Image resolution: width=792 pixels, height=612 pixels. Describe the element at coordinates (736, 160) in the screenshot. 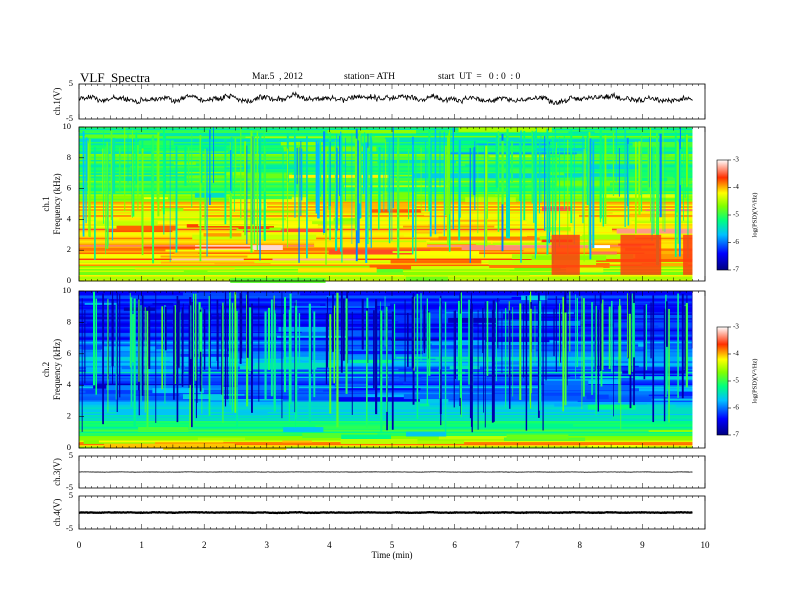

I see `colorbar-tick-label: -3` at that location.